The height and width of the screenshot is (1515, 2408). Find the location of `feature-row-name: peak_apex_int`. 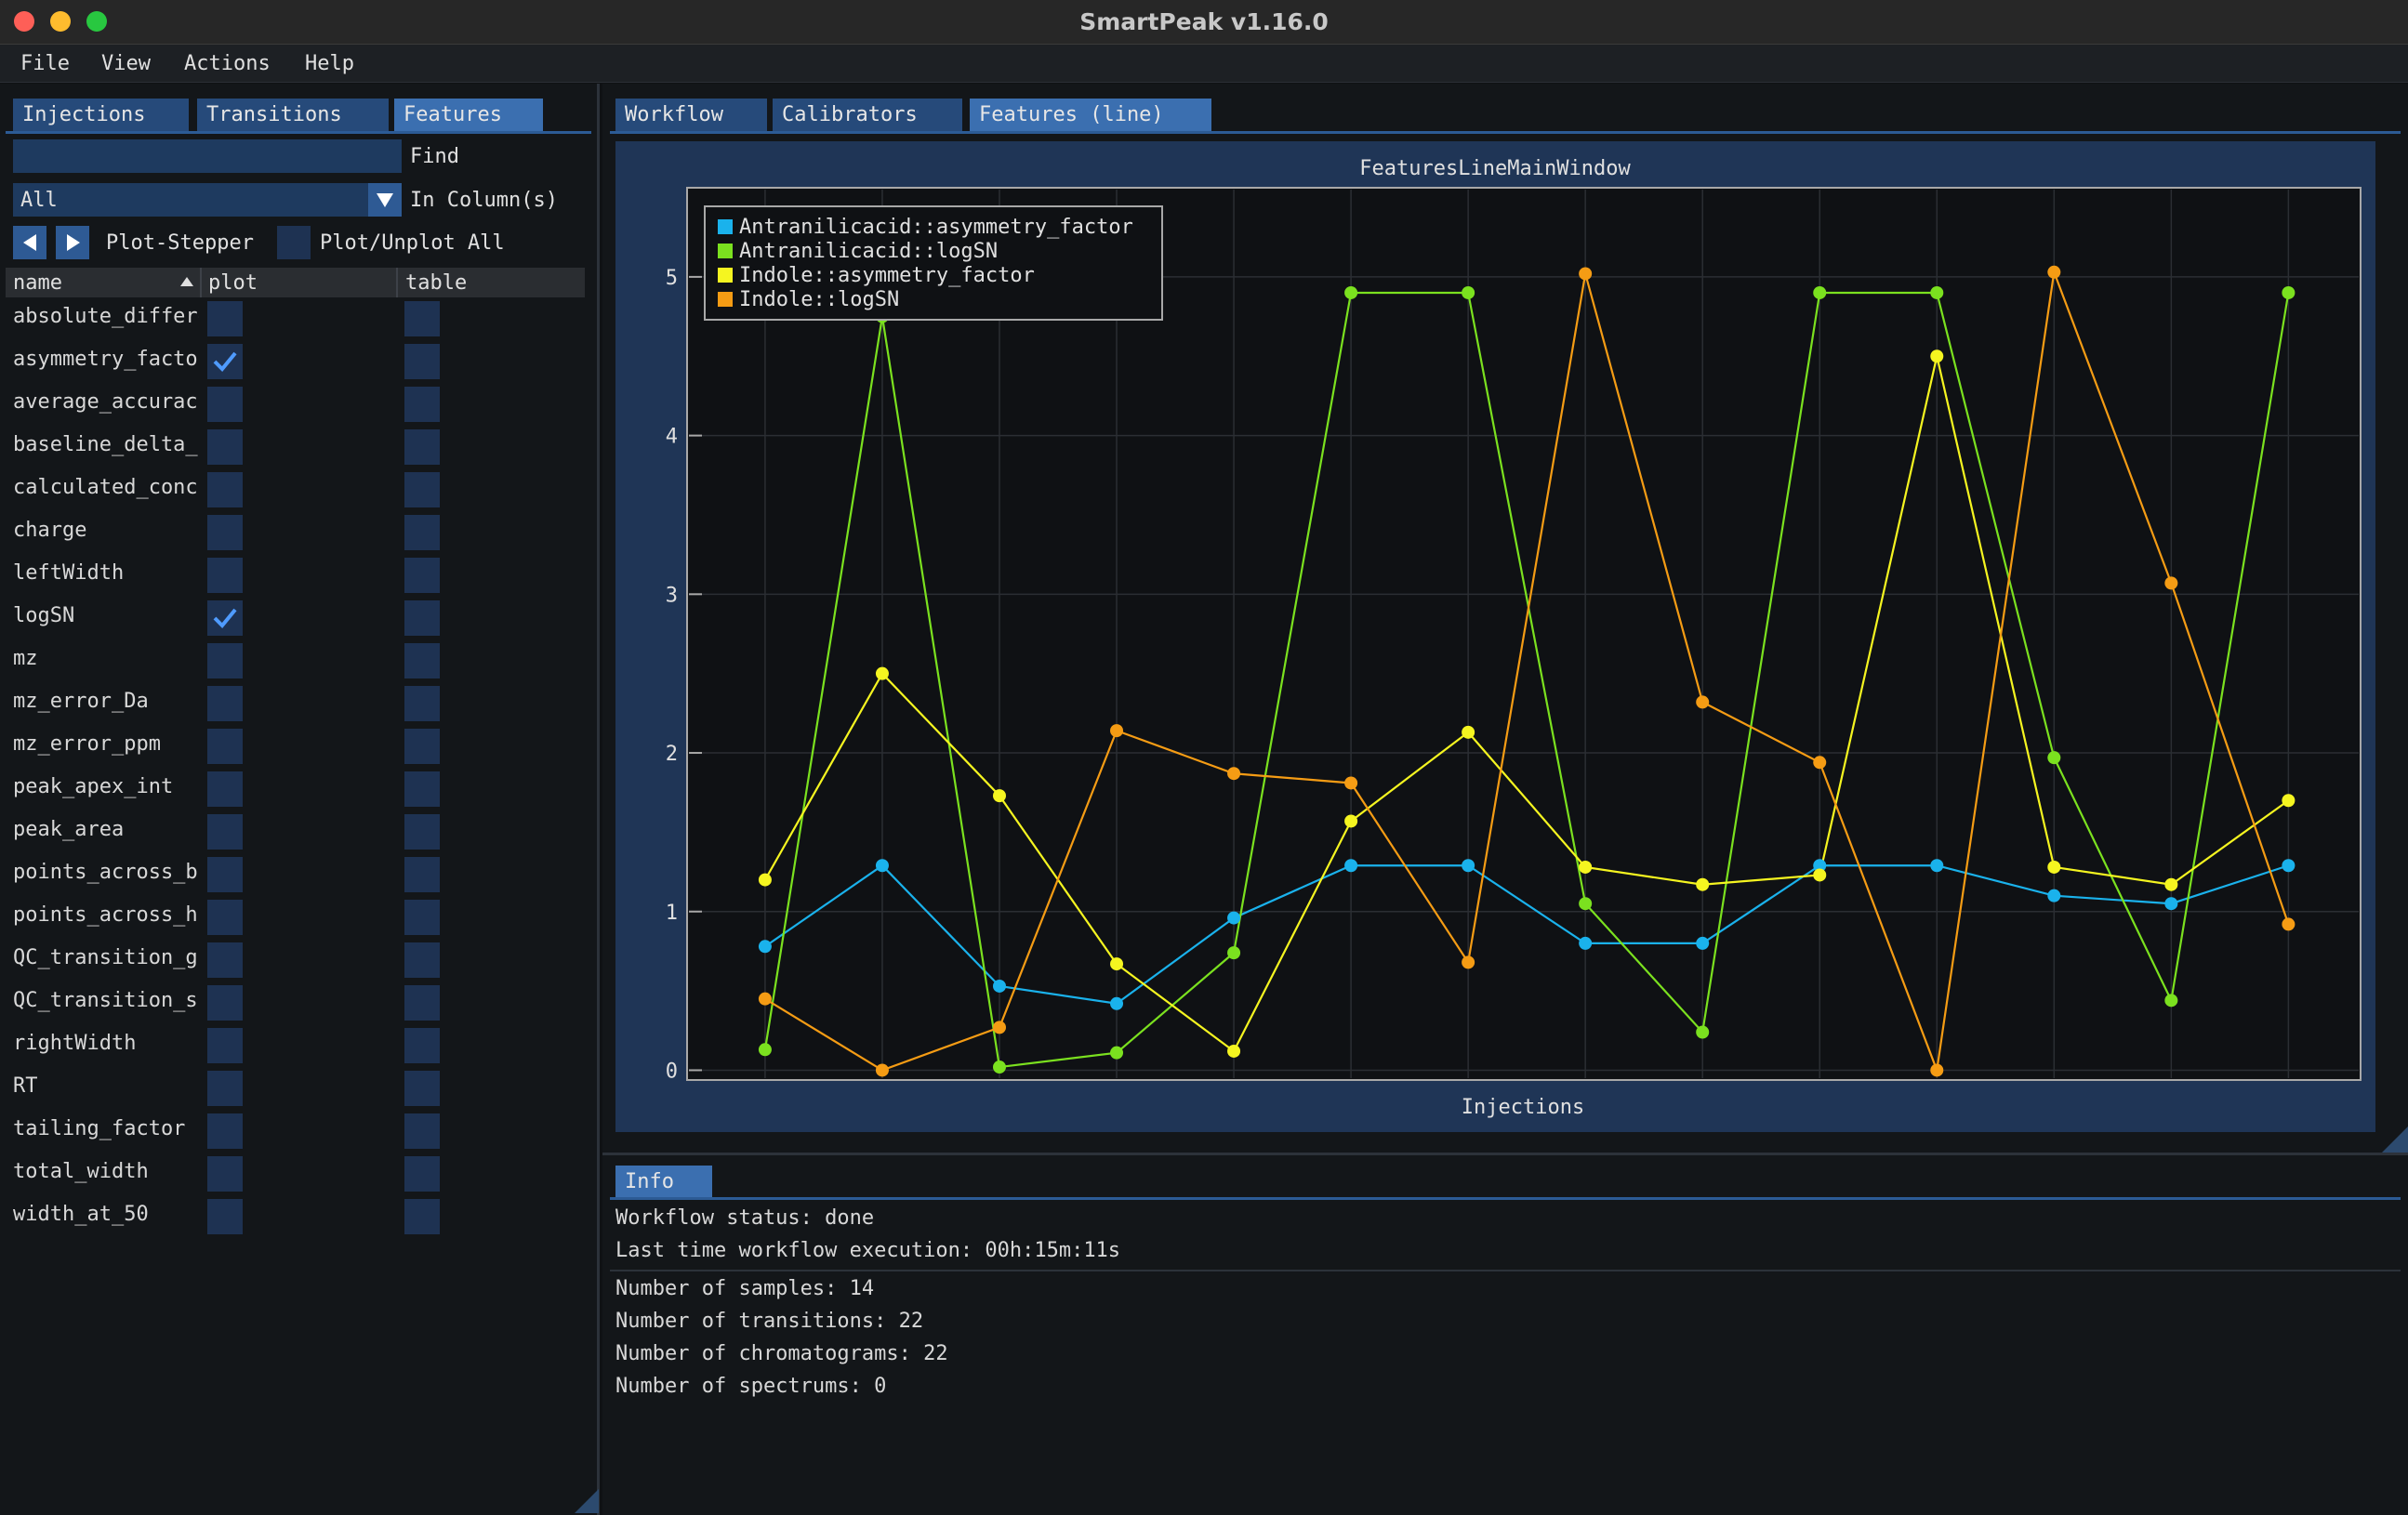

feature-row-name: peak_apex_int is located at coordinates (93, 786).